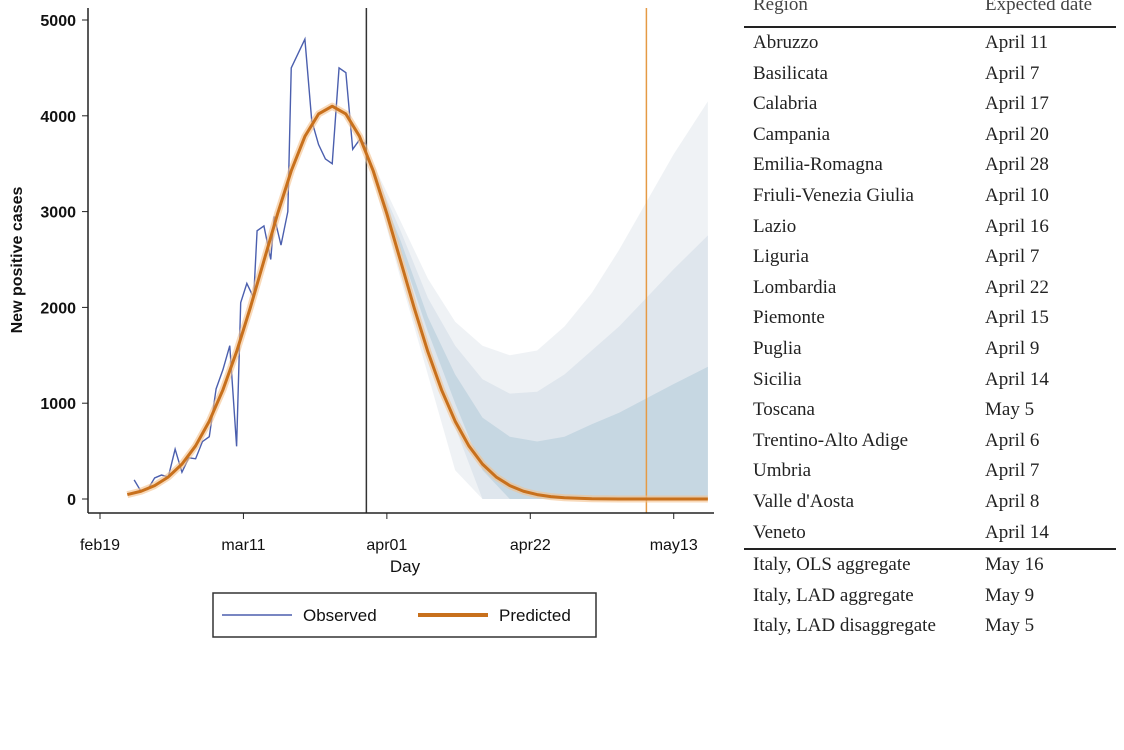 The image size is (1124, 750). I want to click on table-row: Veneto April 14, so click(930, 533).